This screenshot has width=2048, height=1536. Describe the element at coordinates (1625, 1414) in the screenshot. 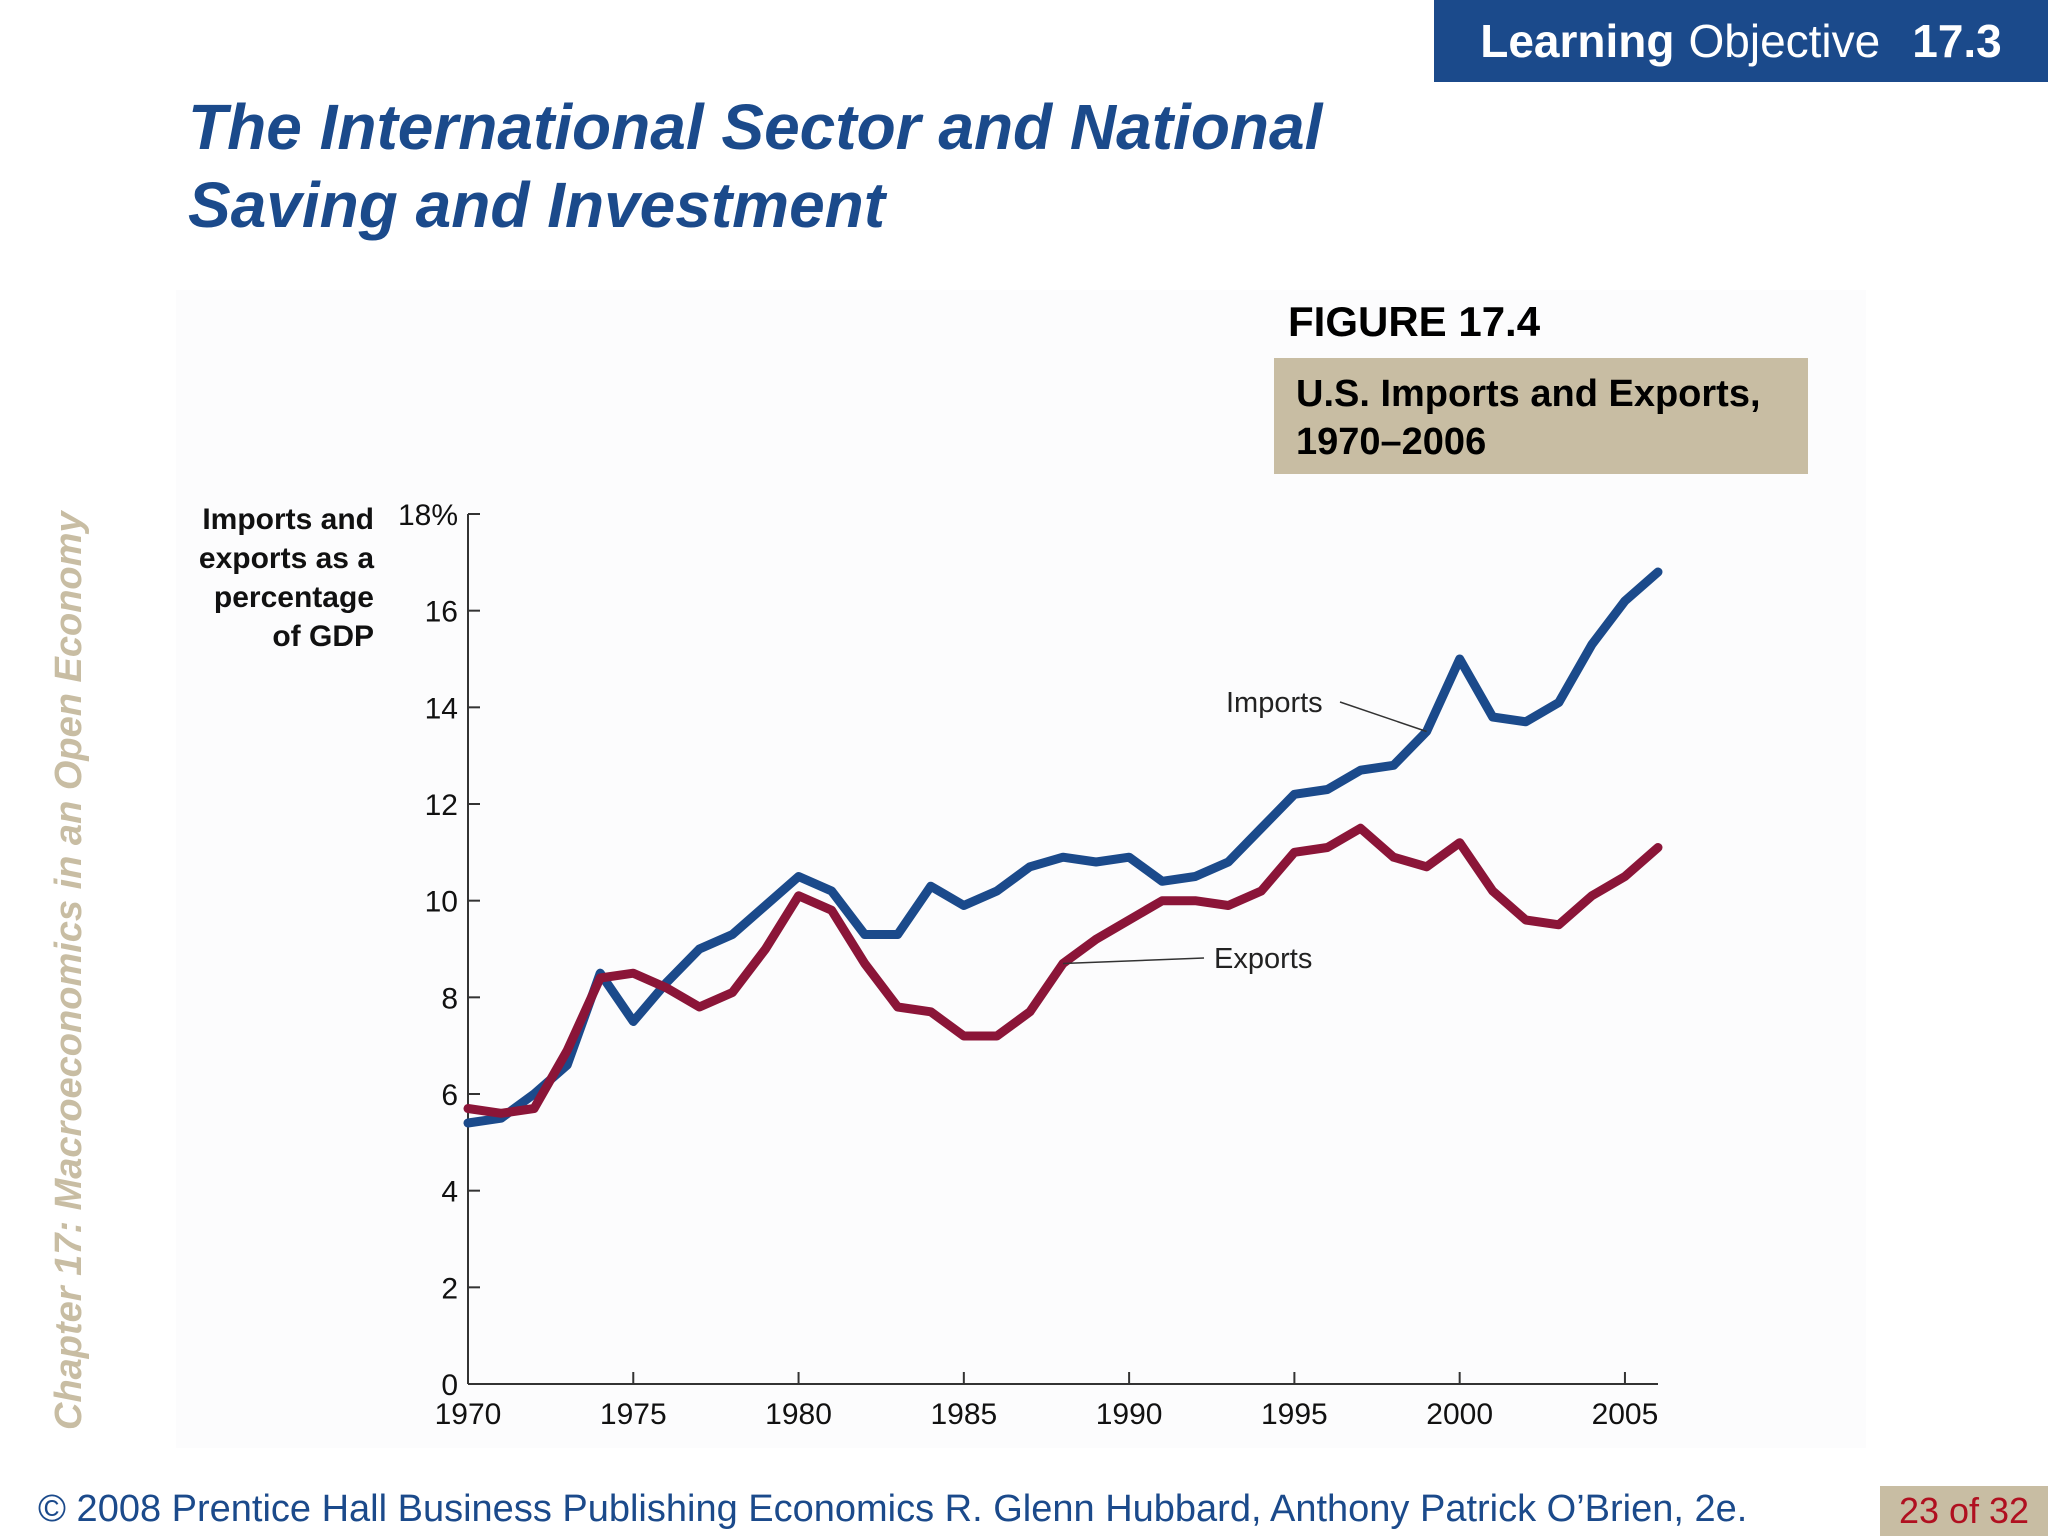

I see `x-tick-label: 2005` at that location.